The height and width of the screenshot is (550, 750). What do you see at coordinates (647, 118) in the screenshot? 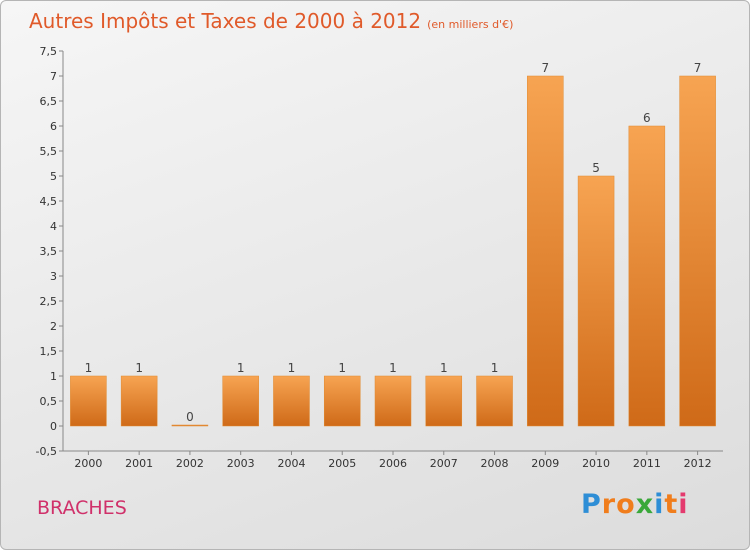
I see `value-label-2011: 6` at bounding box center [647, 118].